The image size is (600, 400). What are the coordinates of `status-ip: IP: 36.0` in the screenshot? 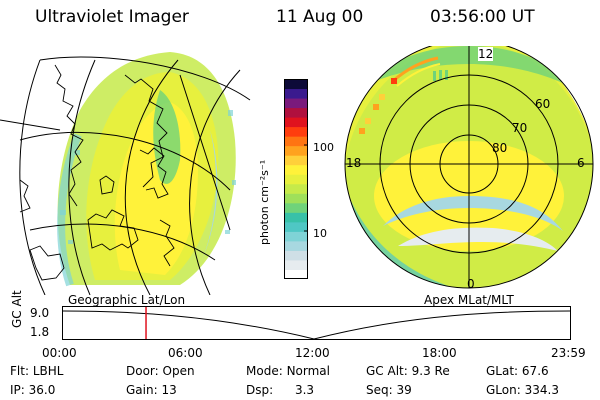 It's located at (33, 390).